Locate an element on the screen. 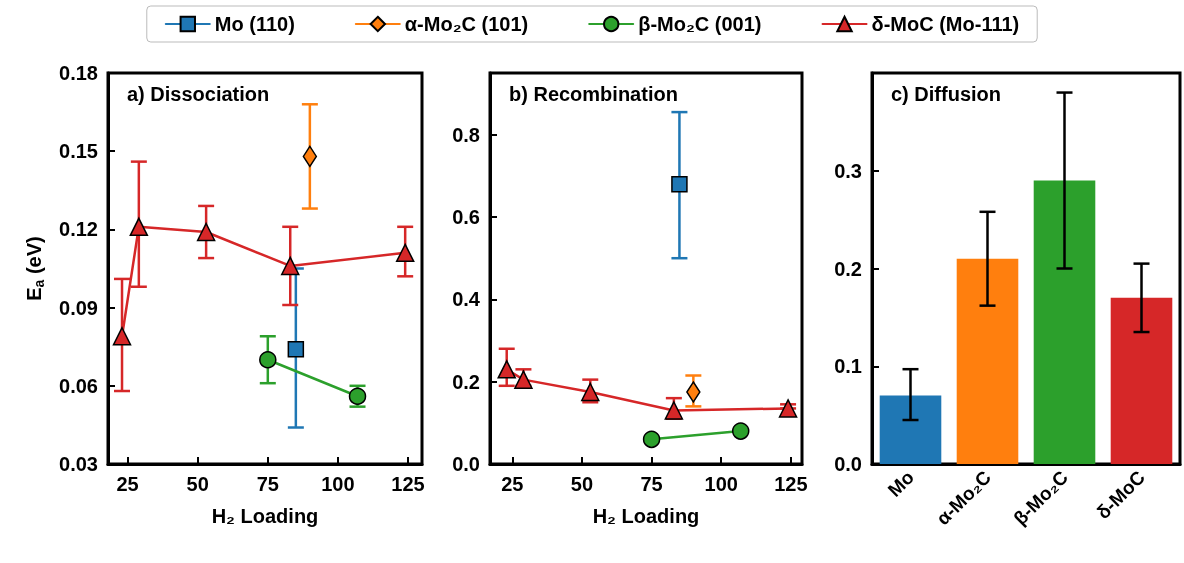 The width and height of the screenshot is (1184, 563). y-tick-label: 0.12 is located at coordinates (78, 229).